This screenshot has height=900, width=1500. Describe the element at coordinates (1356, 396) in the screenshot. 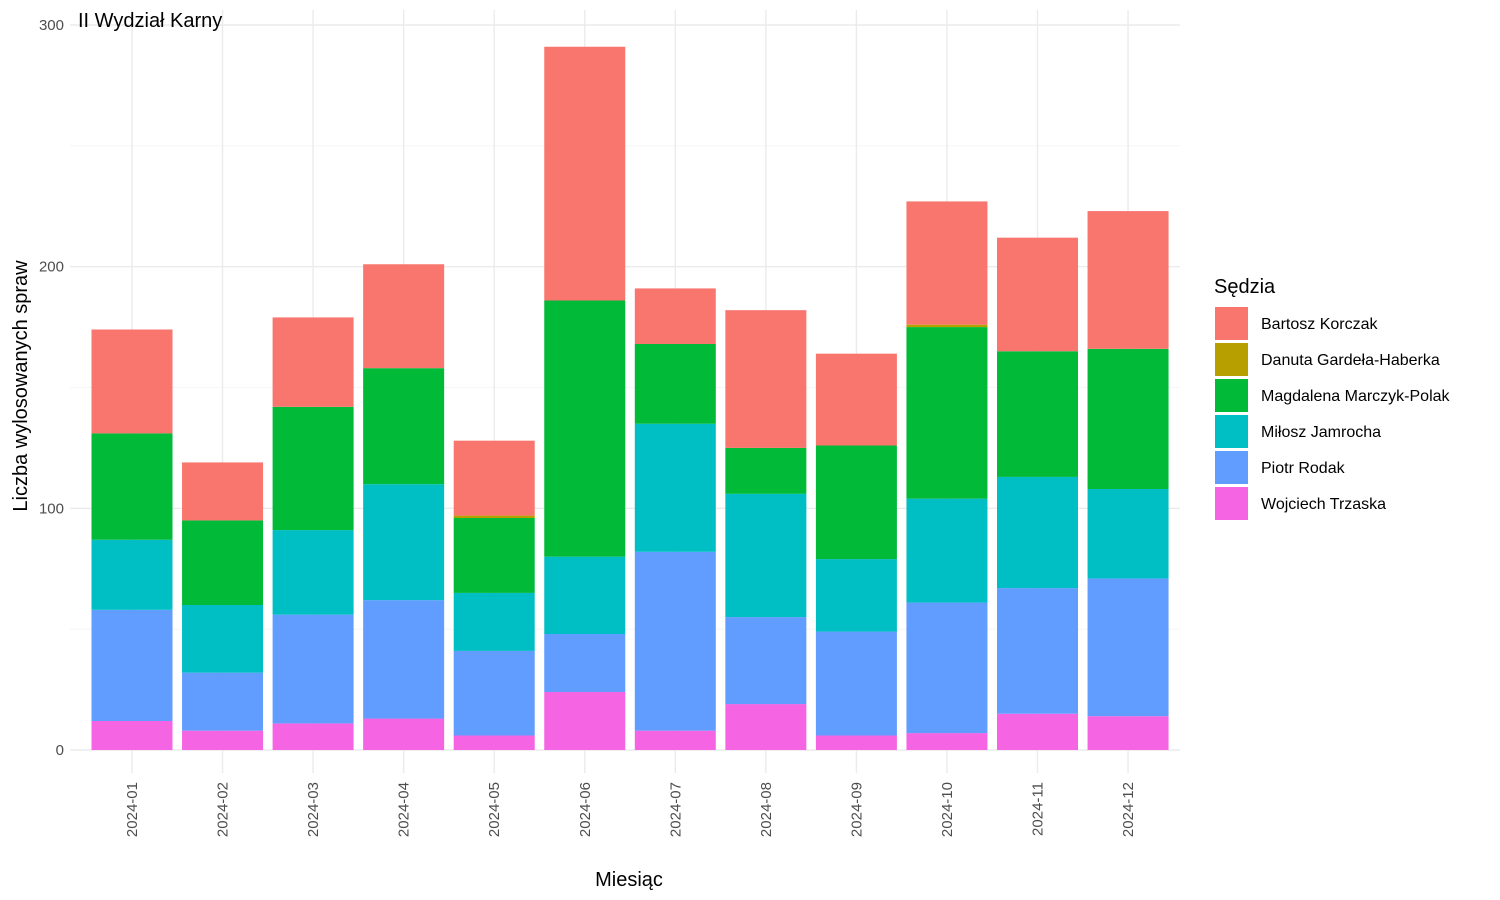

I see `legend-label: Magdalena Marczyk-Polak` at that location.